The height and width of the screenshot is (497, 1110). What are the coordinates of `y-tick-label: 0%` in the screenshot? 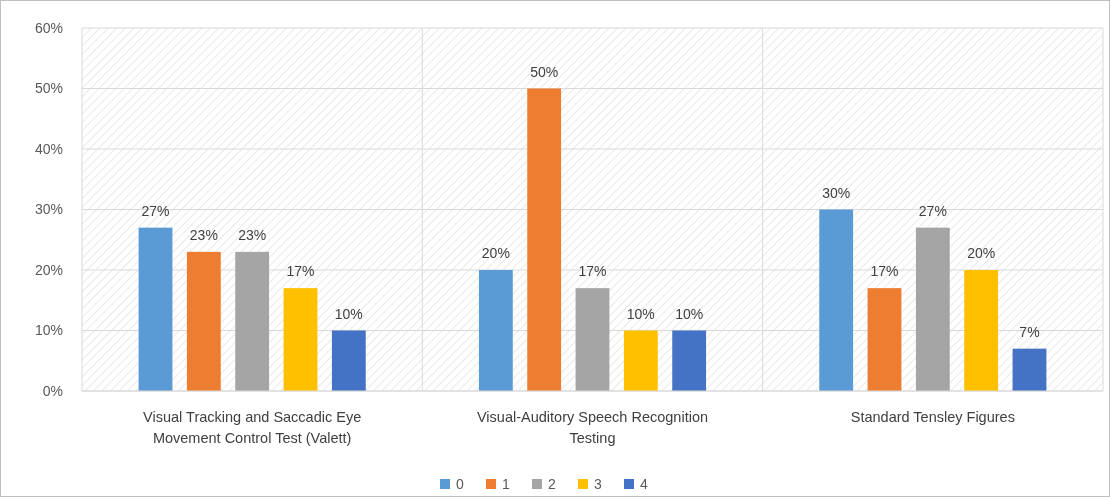 It's located at (52, 390).